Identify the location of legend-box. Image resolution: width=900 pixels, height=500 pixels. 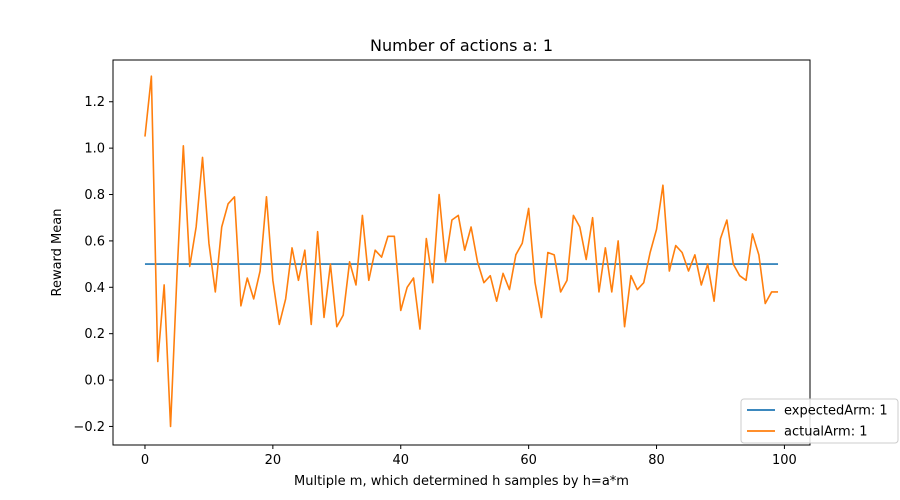
(819, 421).